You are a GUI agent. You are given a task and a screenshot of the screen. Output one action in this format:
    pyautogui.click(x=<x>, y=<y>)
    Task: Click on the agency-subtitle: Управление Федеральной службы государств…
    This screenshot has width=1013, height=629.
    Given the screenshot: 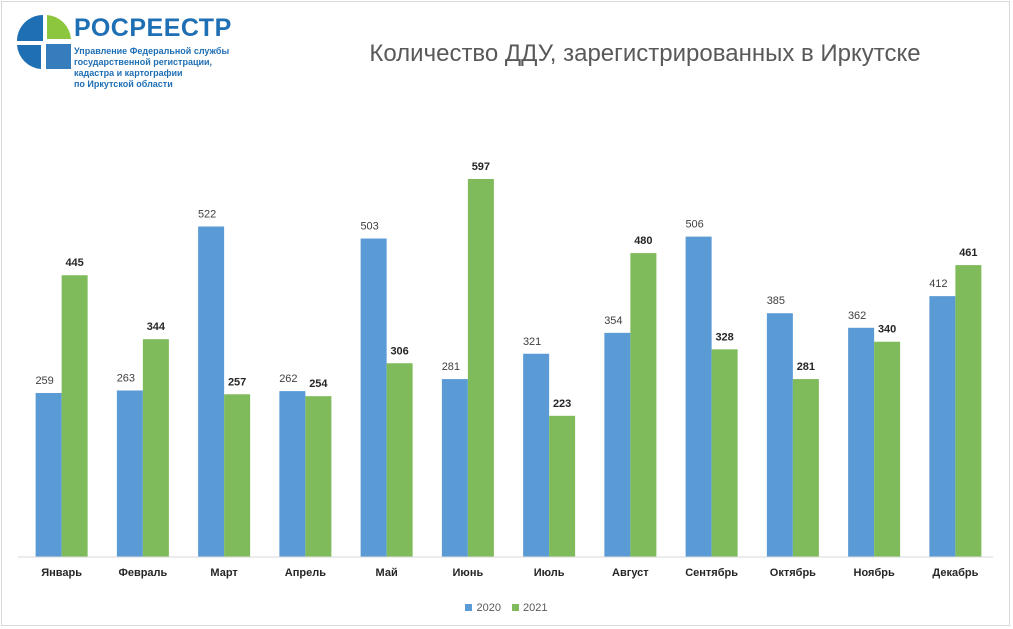 What is the action you would take?
    pyautogui.click(x=159, y=68)
    